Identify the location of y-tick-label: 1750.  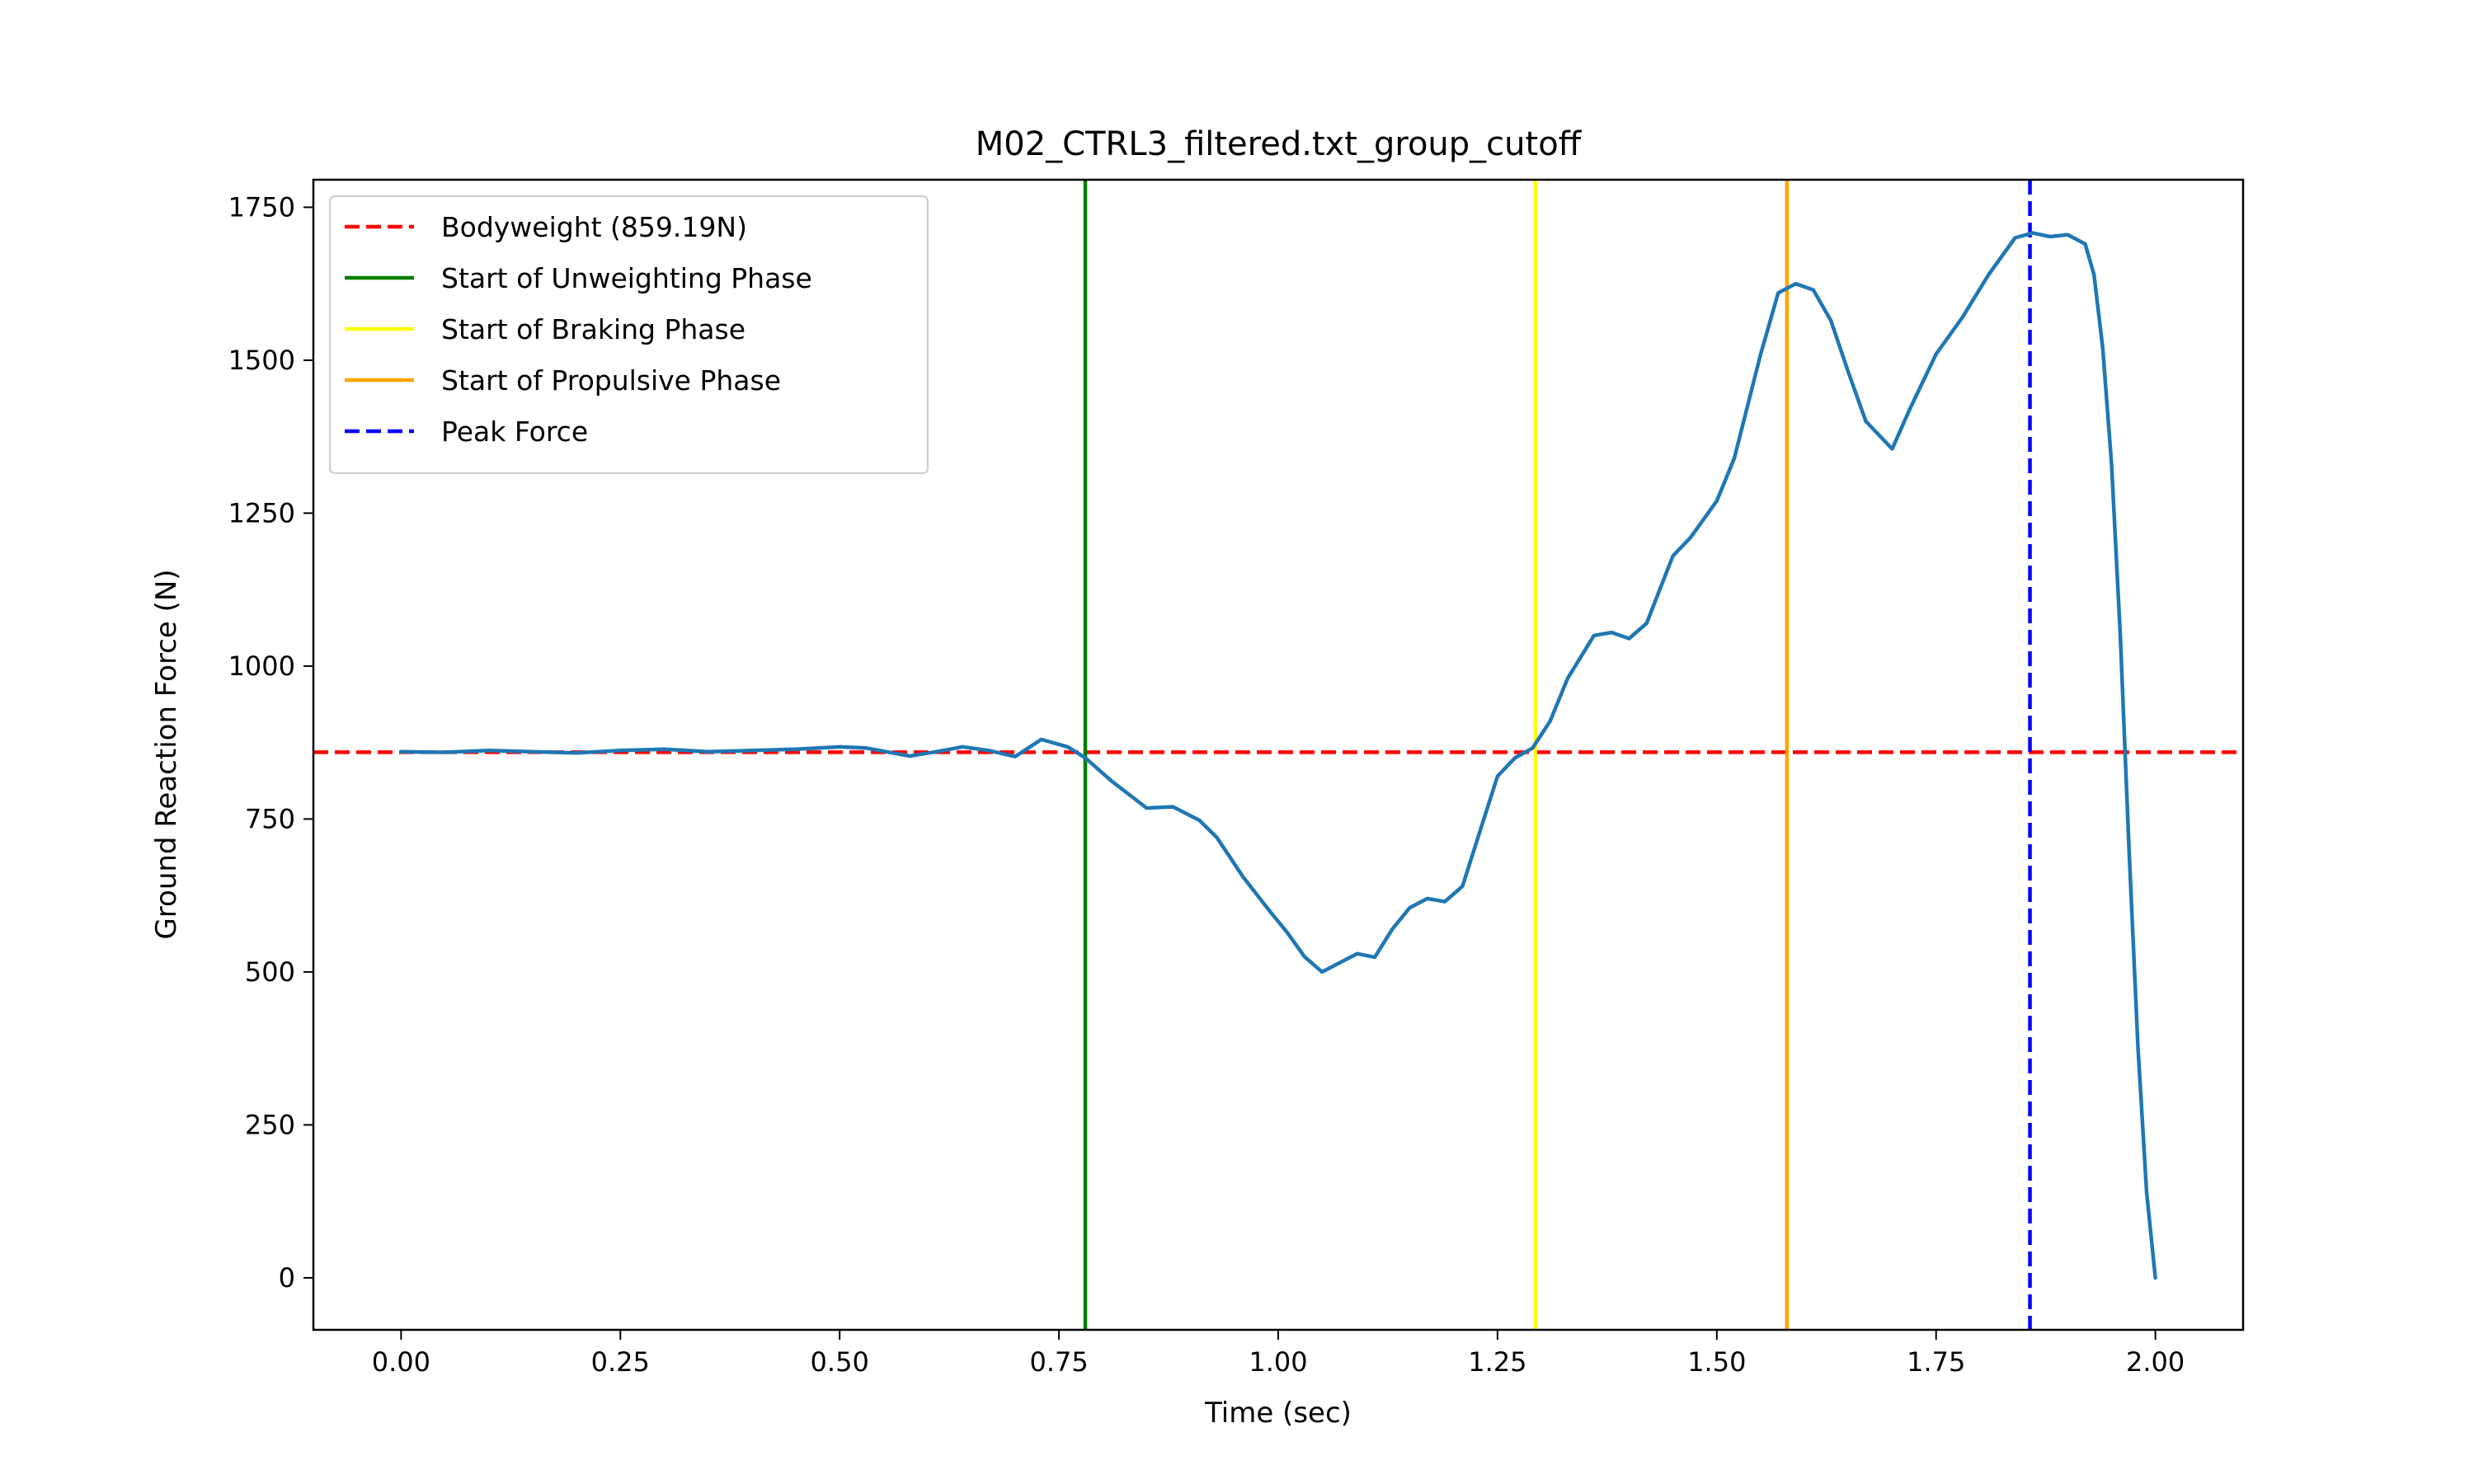
(261, 207).